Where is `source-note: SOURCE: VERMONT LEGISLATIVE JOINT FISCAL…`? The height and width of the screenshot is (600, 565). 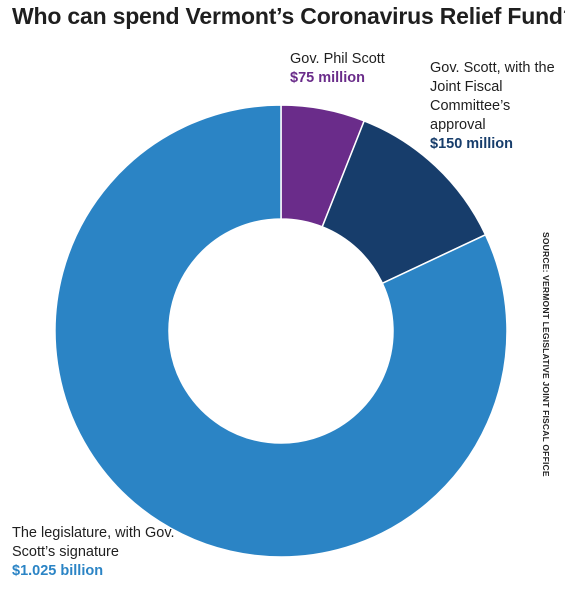
source-note: SOURCE: VERMONT LEGISLATIVE JOINT FISCAL… is located at coordinates (546, 354).